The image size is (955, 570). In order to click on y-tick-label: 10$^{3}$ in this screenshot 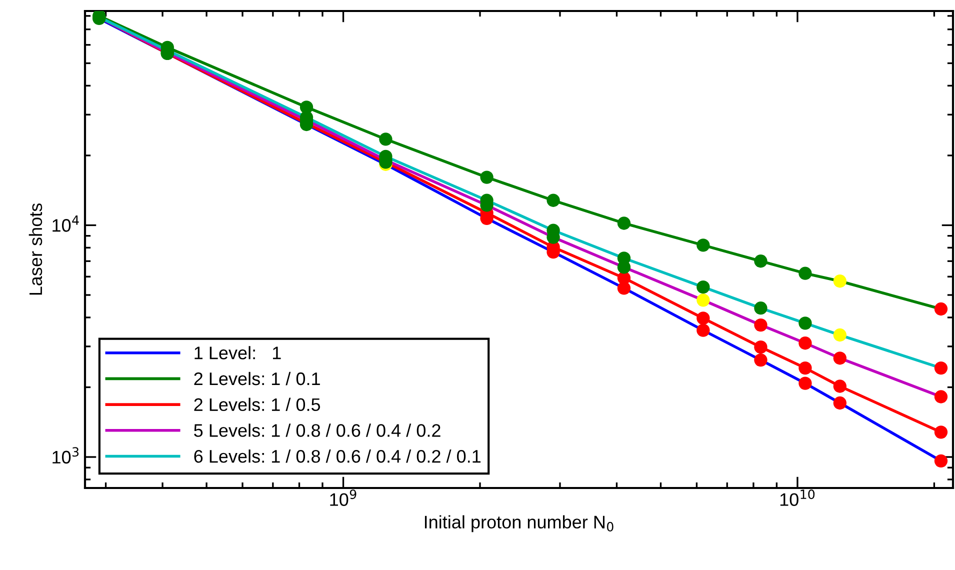, I will do `click(65, 455)`.